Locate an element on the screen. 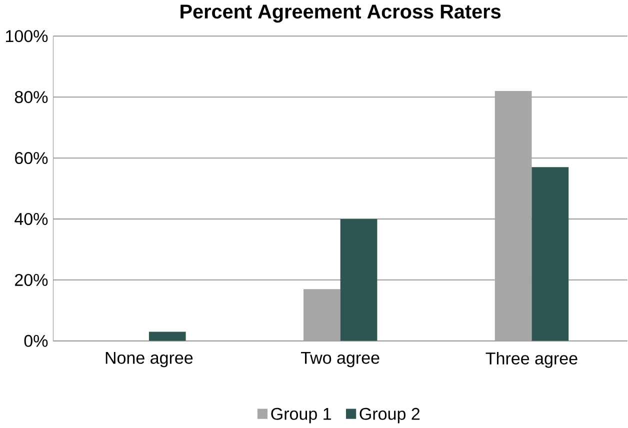 The image size is (628, 428). chart-title: Percent Agreement Across Raters is located at coordinates (340, 13).